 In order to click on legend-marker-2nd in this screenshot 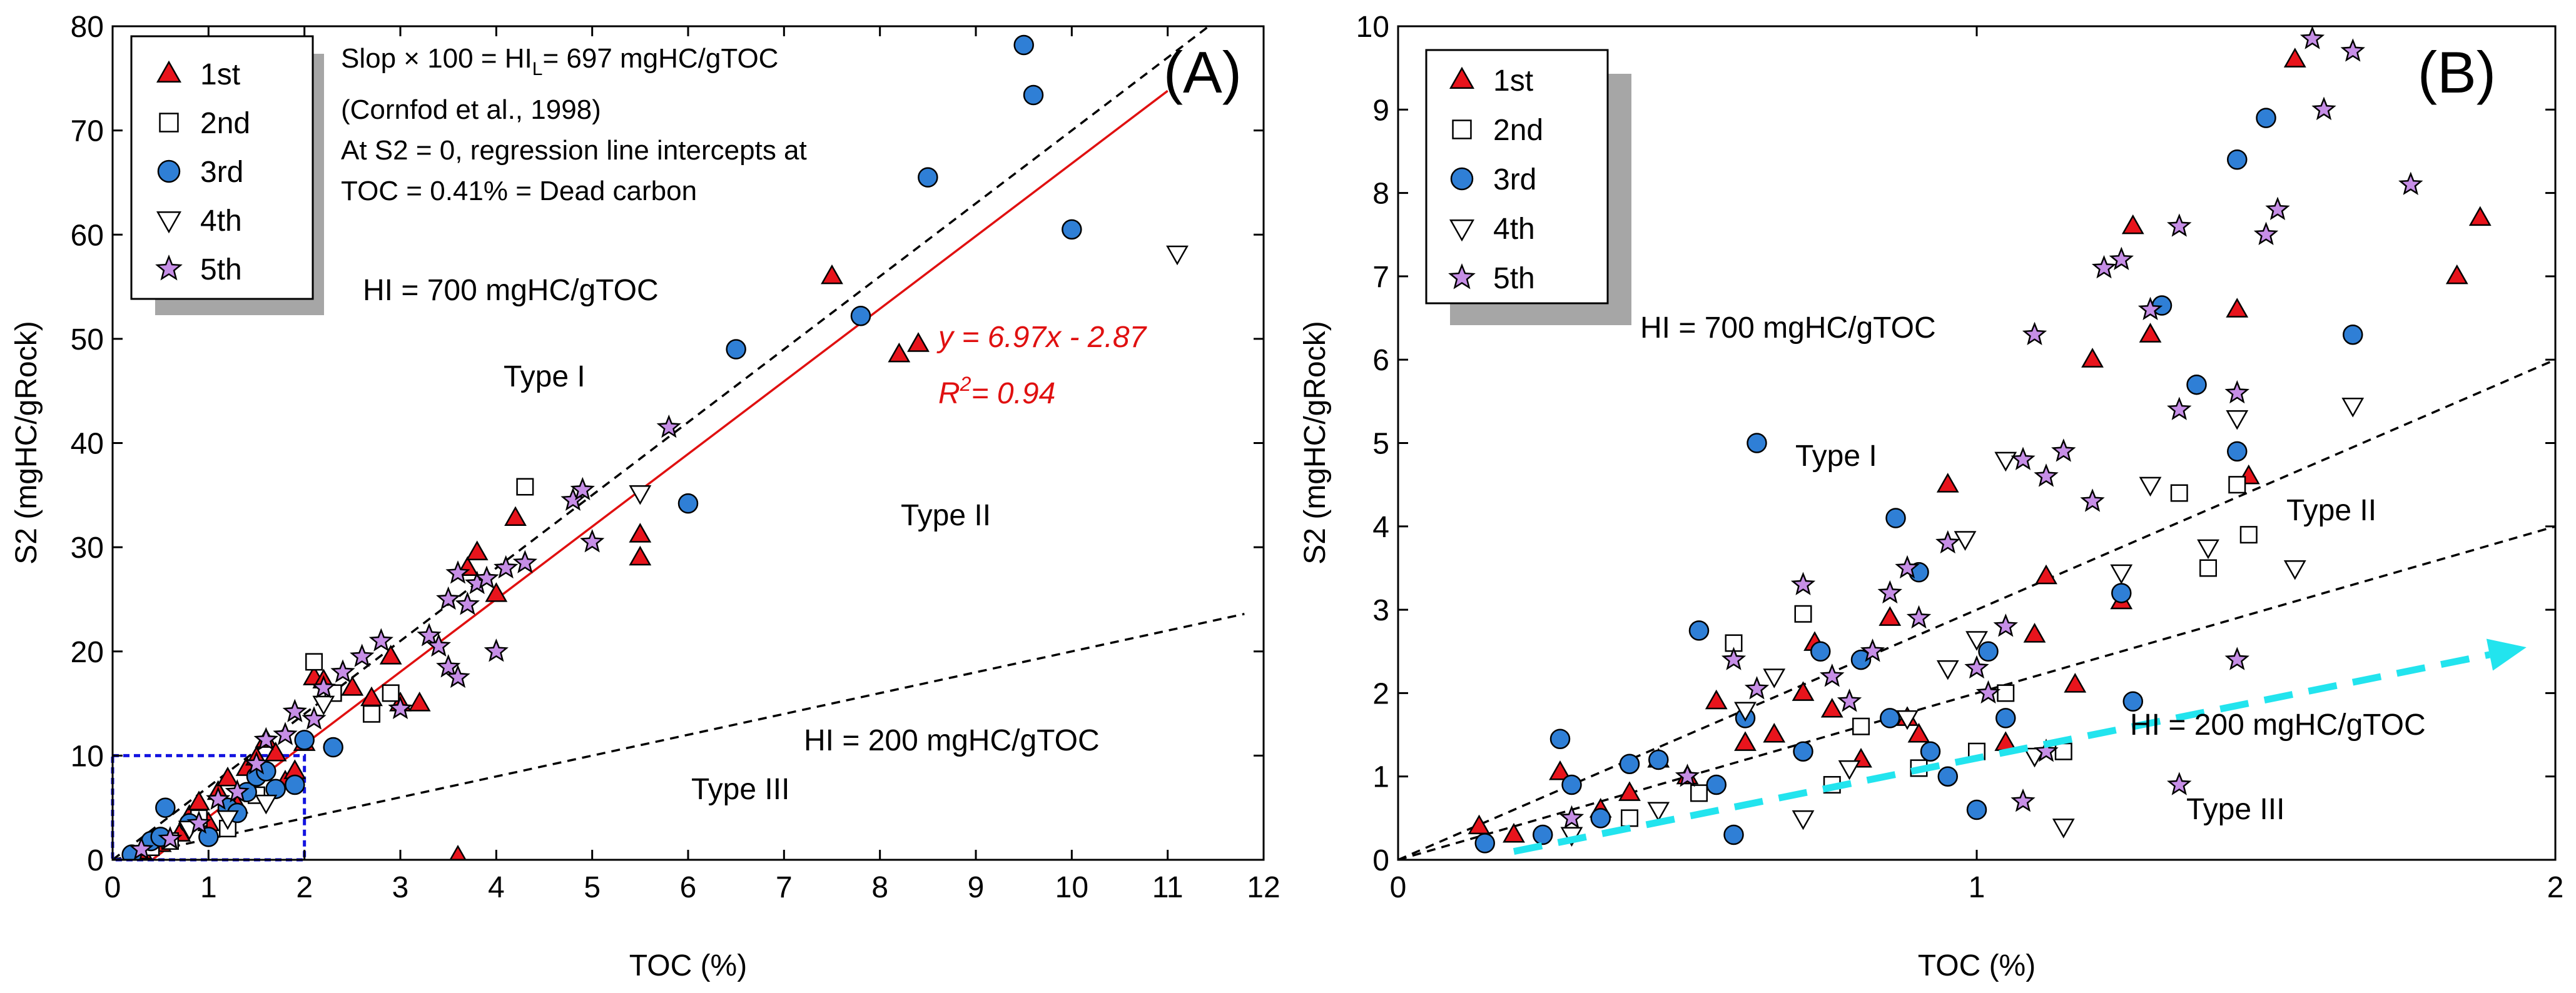, I will do `click(1462, 129)`.